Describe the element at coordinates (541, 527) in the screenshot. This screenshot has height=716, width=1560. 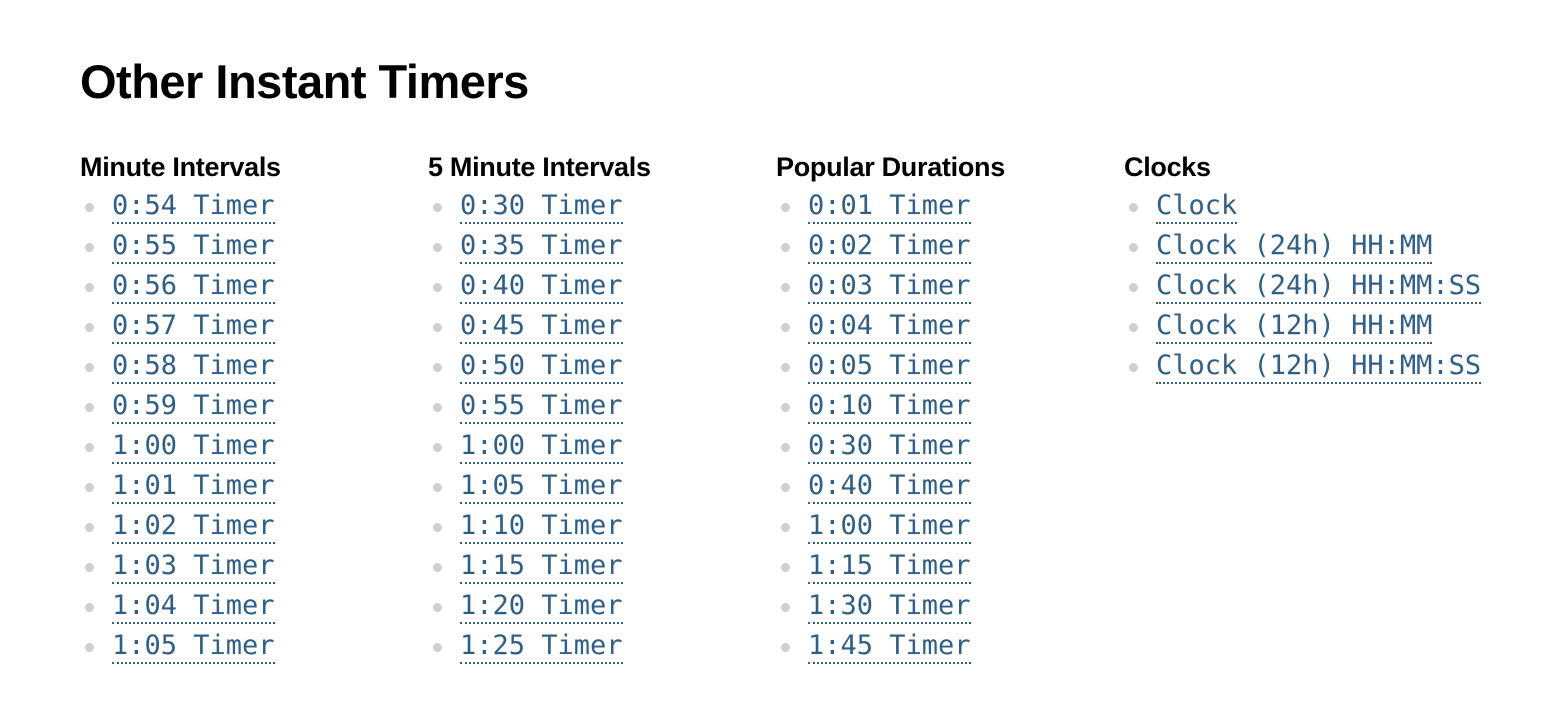
I see `timer-link: 1:10 Timer` at that location.